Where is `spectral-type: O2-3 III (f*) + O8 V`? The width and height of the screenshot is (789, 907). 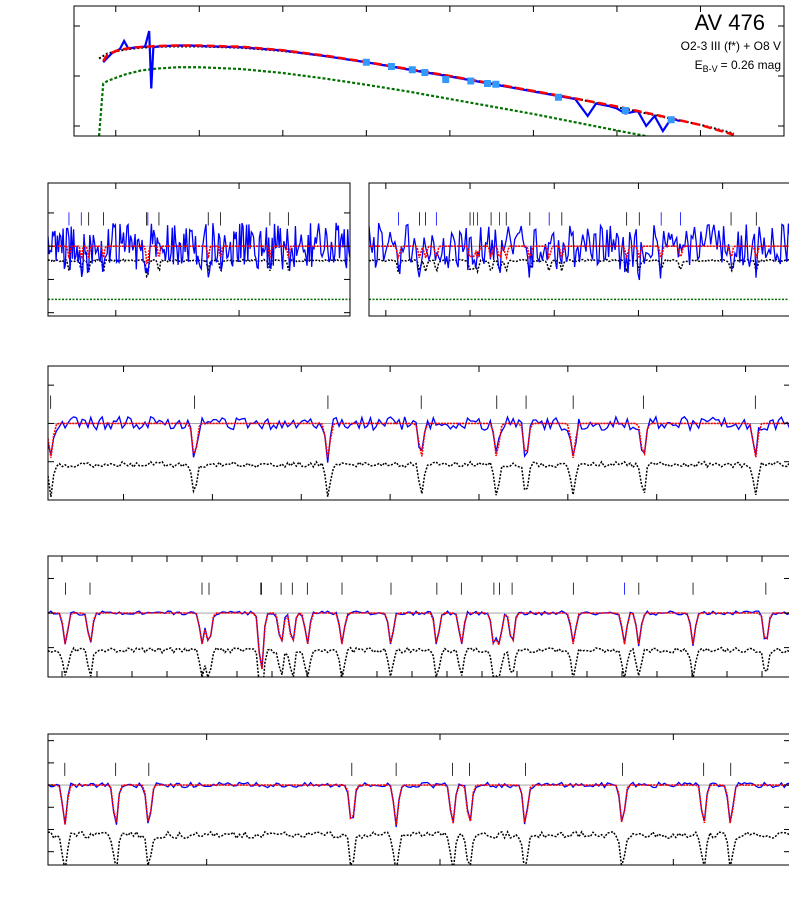
spectral-type: O2-3 III (f*) + O8 V is located at coordinates (731, 46).